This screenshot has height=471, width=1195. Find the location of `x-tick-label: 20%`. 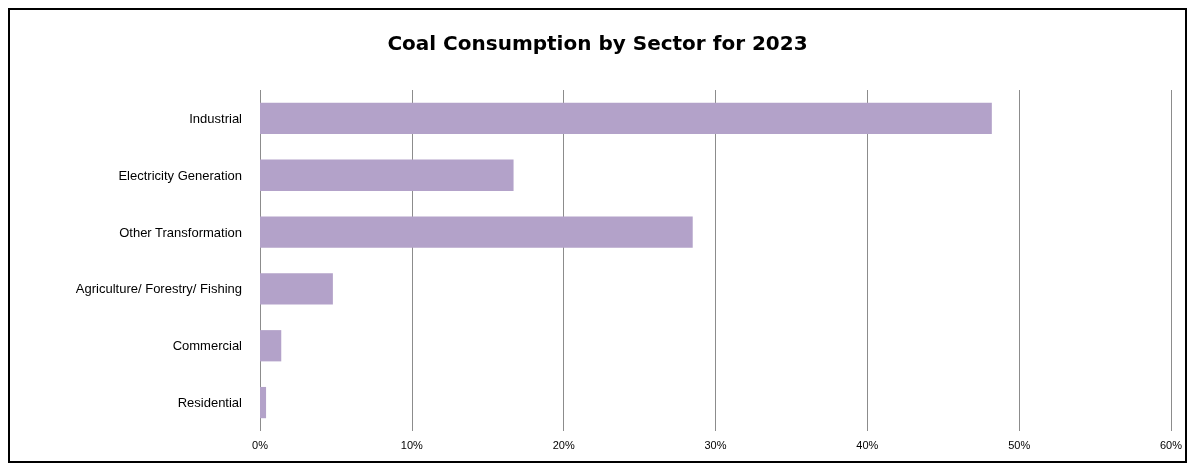

x-tick-label: 20% is located at coordinates (563, 444).